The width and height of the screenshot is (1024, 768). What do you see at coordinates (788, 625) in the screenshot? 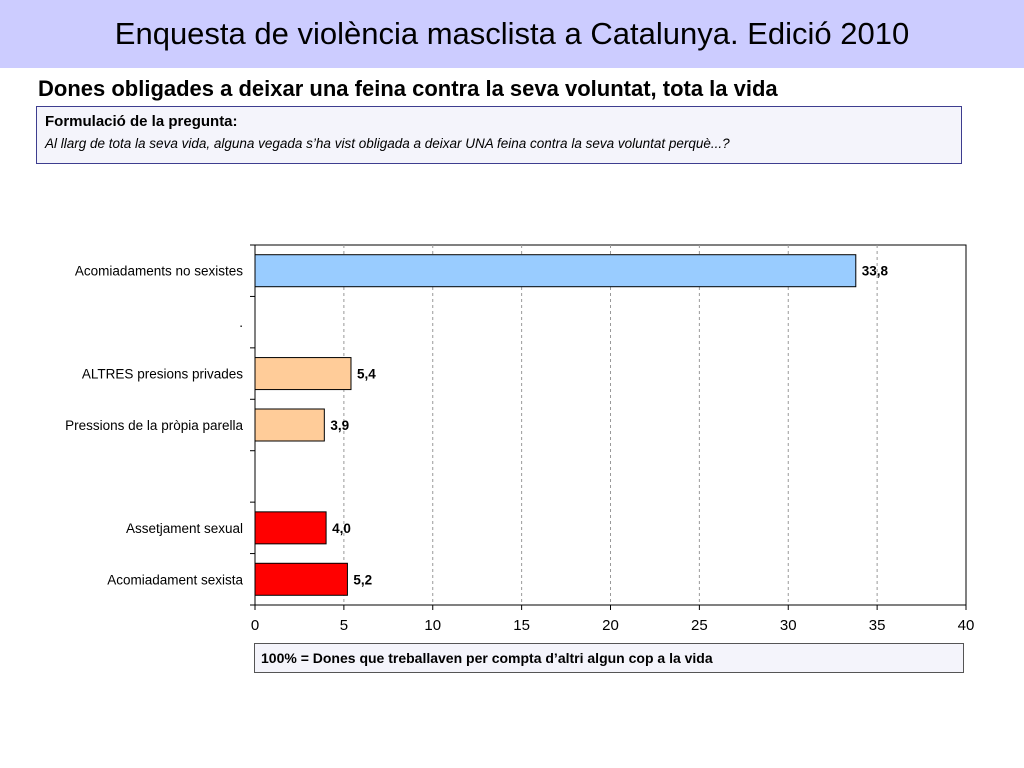
I see `x-tick-label: 30` at bounding box center [788, 625].